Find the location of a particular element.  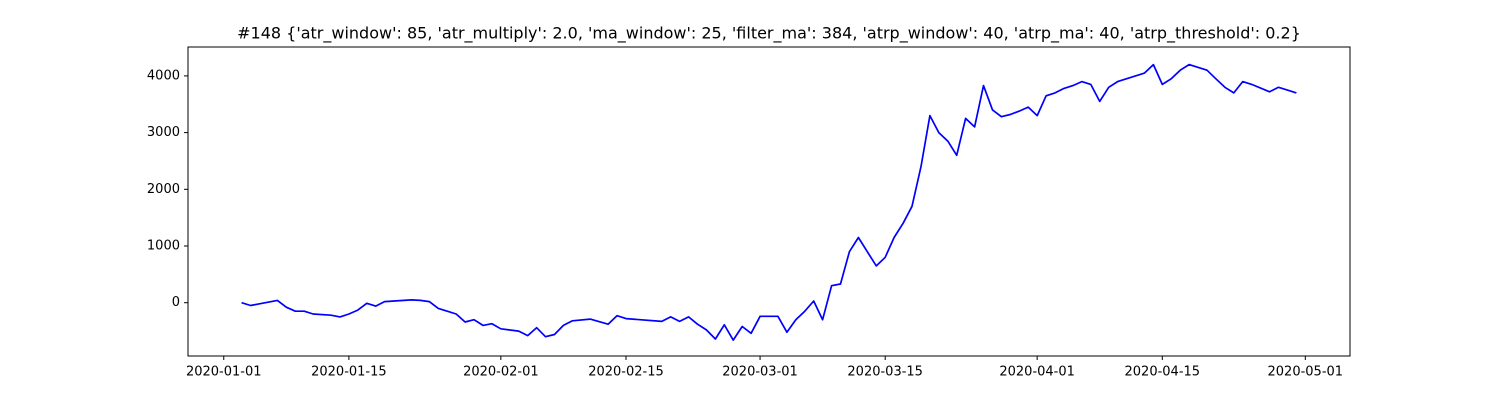

x-tick-label: 2020-01-01 is located at coordinates (224, 372).